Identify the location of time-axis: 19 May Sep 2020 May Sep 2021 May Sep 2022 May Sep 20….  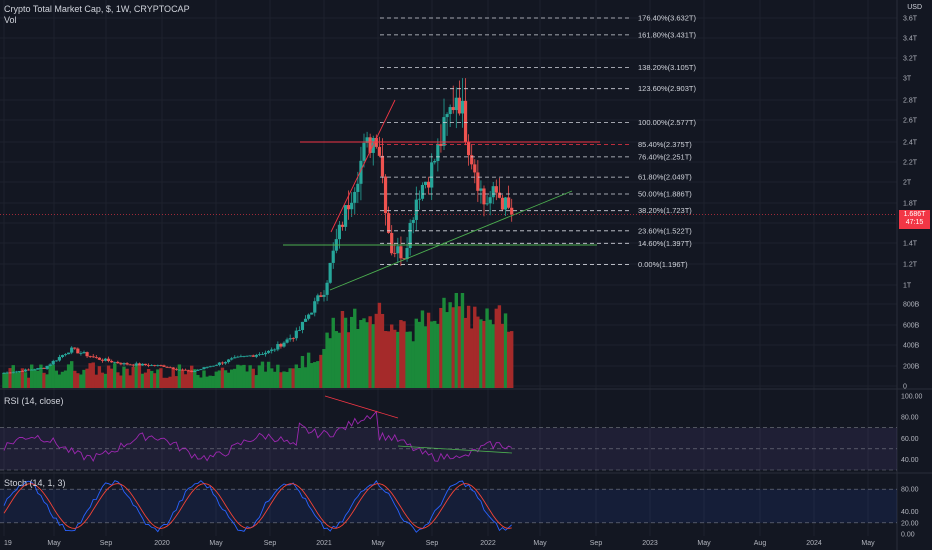
(439, 543).